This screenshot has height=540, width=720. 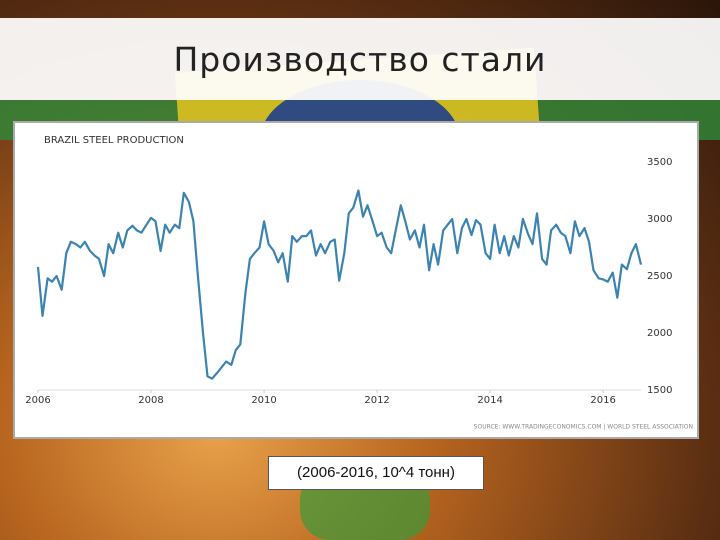 What do you see at coordinates (659, 219) in the screenshot?
I see `y-tick-label: 3000` at bounding box center [659, 219].